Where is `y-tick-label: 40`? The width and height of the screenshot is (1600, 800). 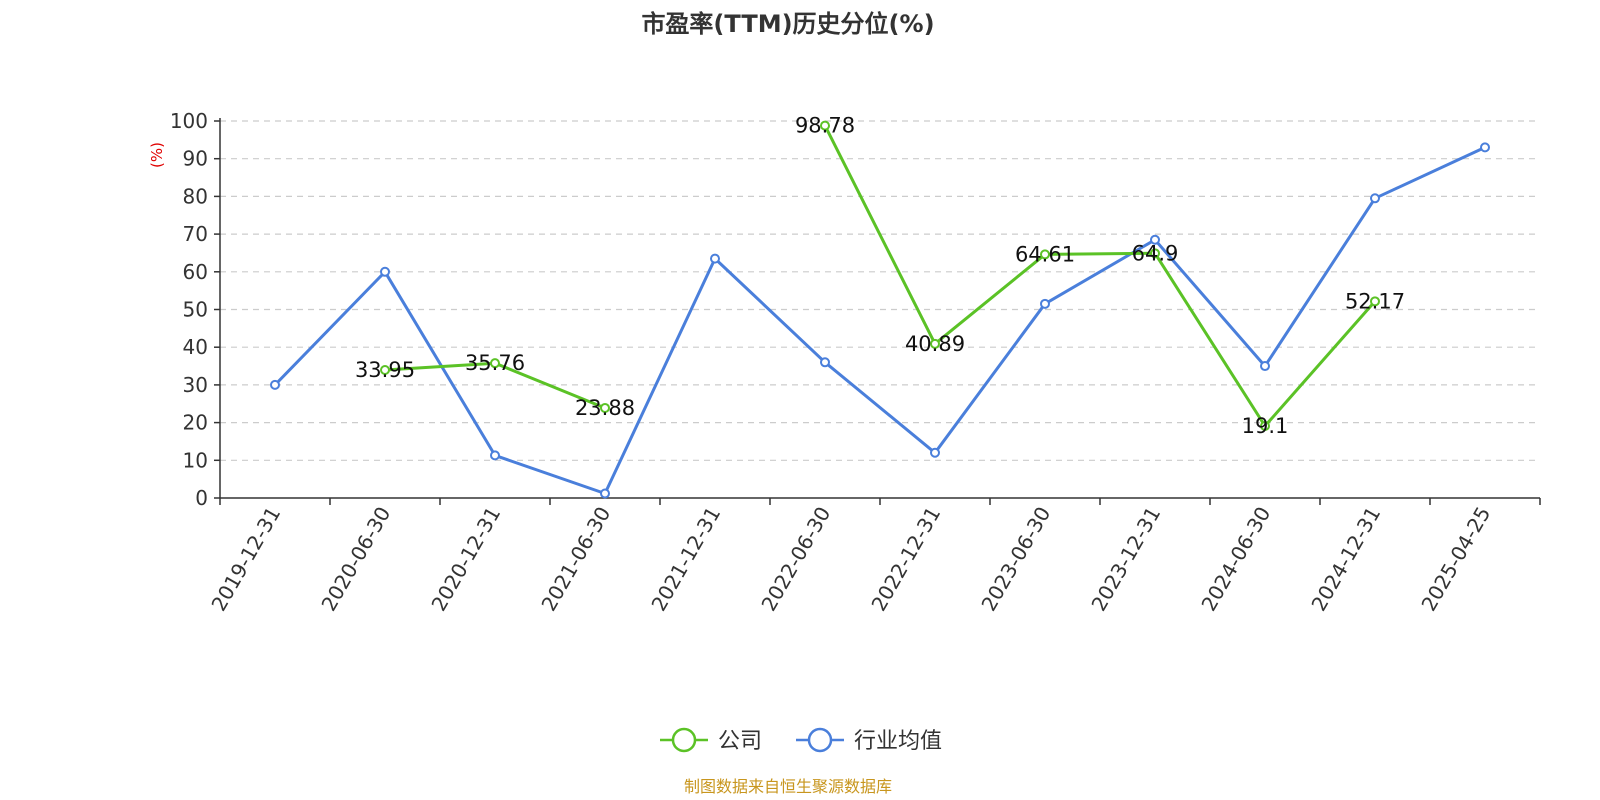 y-tick-label: 40 is located at coordinates (195, 347).